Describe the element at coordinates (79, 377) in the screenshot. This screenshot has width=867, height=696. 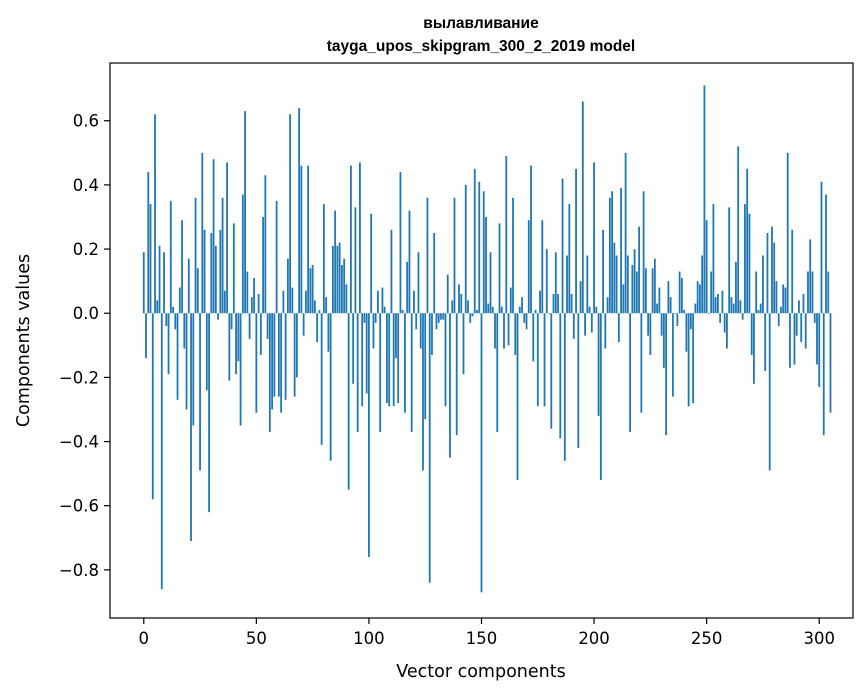
I see `y-tick-label: −0.2` at that location.